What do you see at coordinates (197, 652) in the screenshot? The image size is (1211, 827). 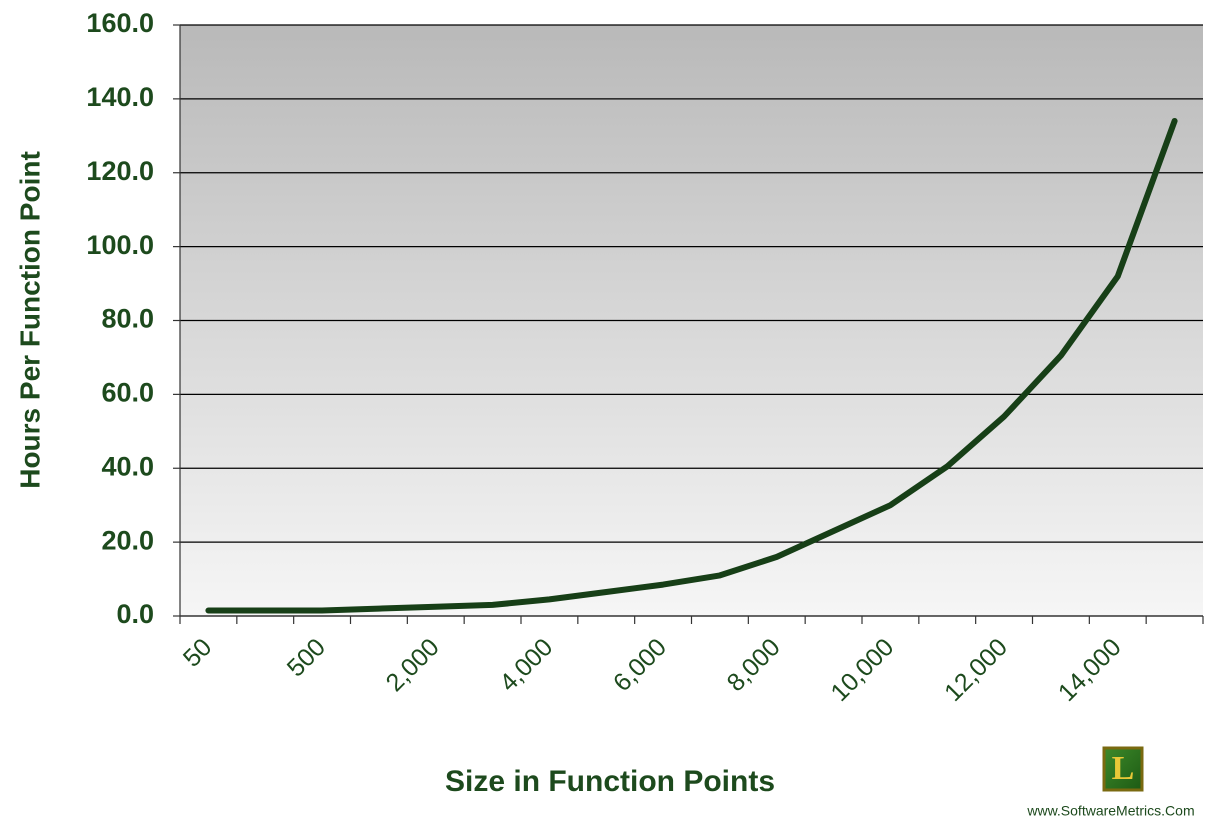 I see `x-tick-label: 50` at bounding box center [197, 652].